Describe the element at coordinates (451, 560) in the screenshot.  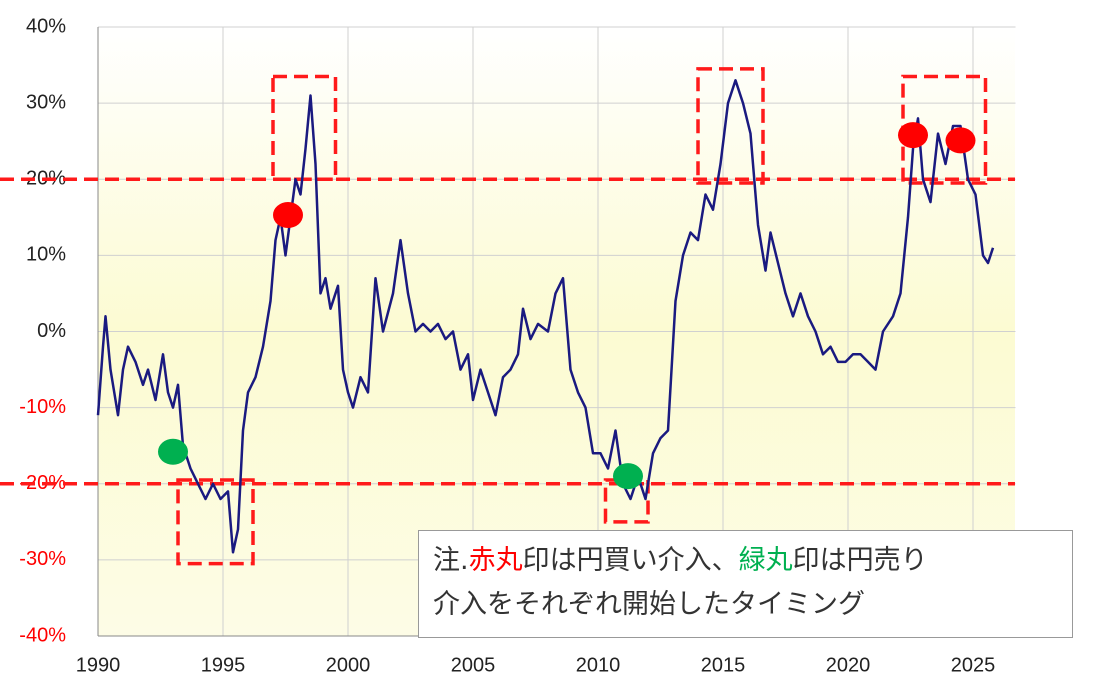
I see `note-text: 注.` at that location.